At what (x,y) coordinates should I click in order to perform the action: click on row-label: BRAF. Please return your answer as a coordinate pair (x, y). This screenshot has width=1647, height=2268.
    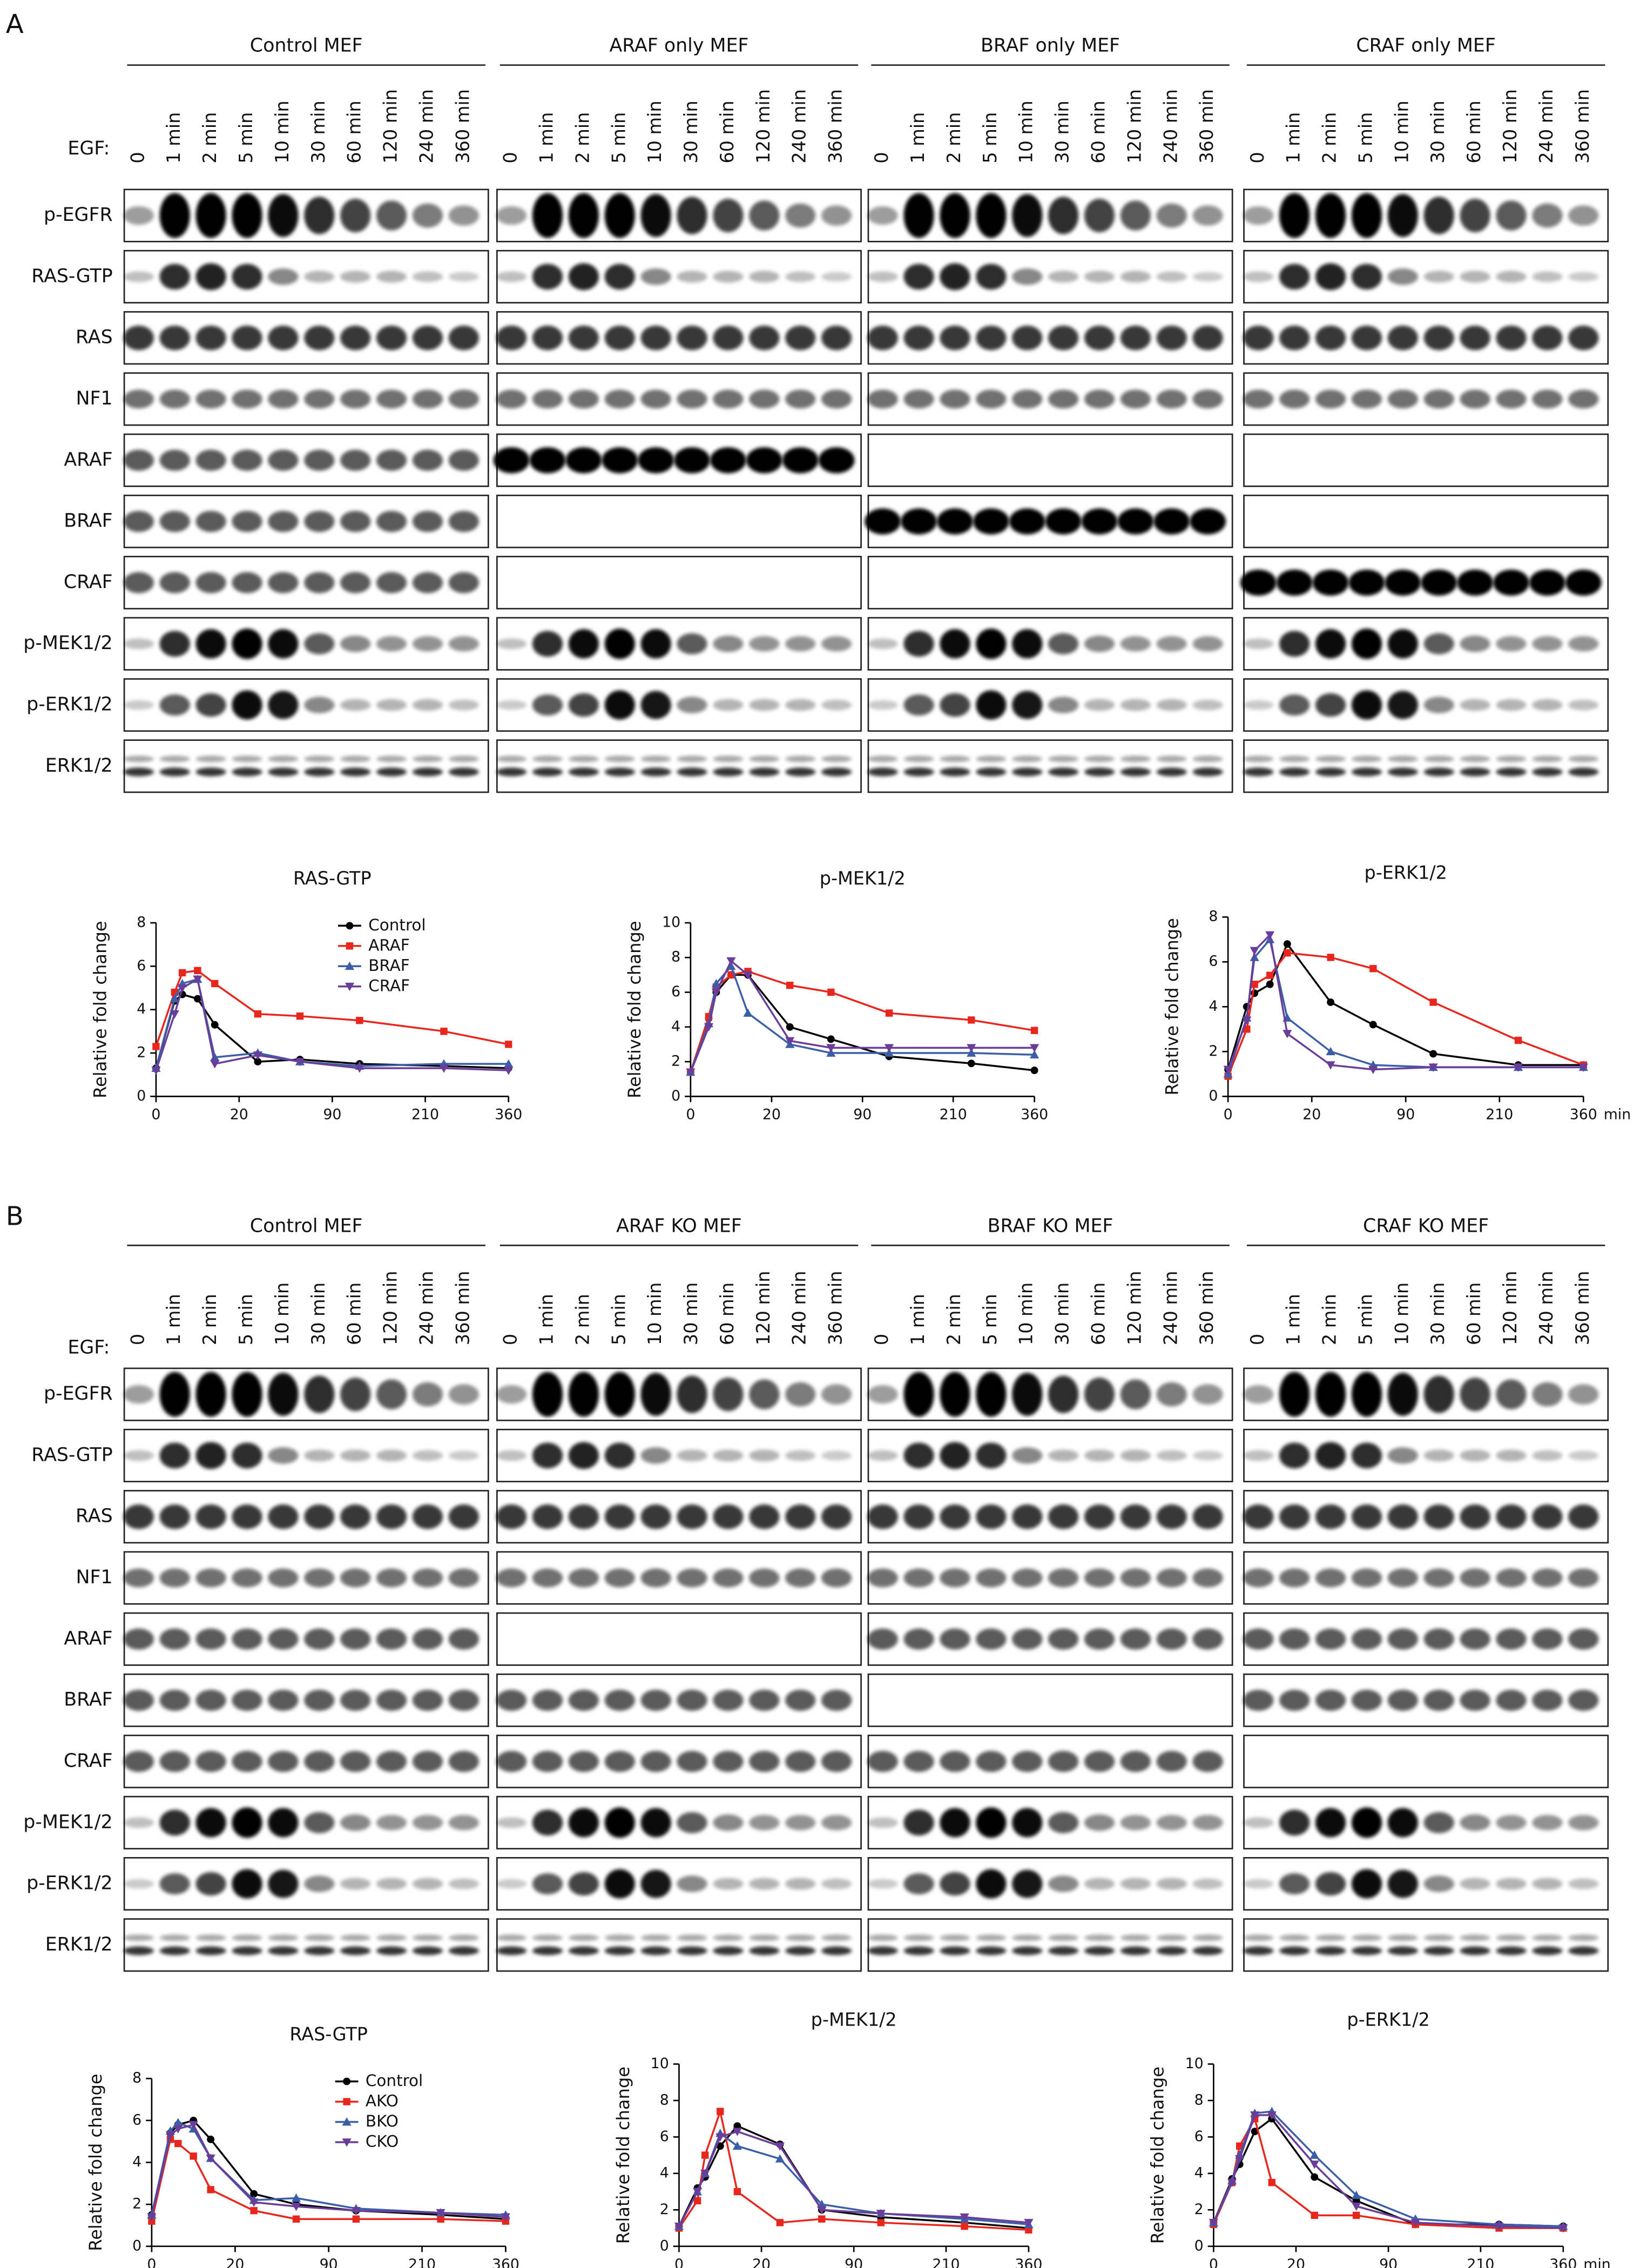
    Looking at the image, I should click on (88, 521).